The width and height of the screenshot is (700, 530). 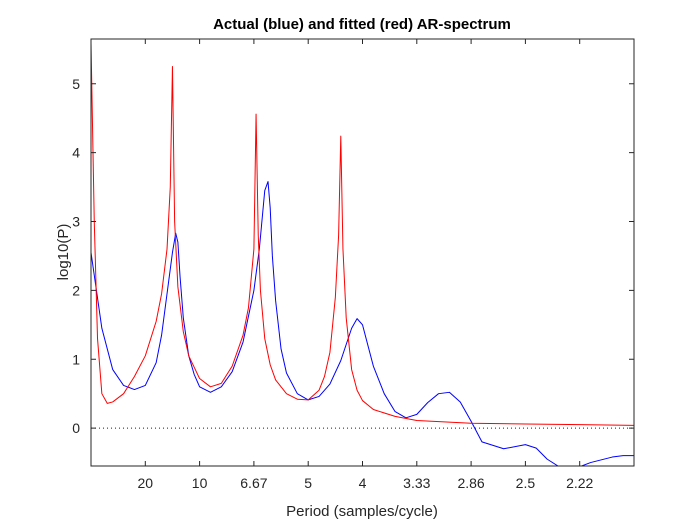 What do you see at coordinates (308, 483) in the screenshot?
I see `x-tick-label: 5` at bounding box center [308, 483].